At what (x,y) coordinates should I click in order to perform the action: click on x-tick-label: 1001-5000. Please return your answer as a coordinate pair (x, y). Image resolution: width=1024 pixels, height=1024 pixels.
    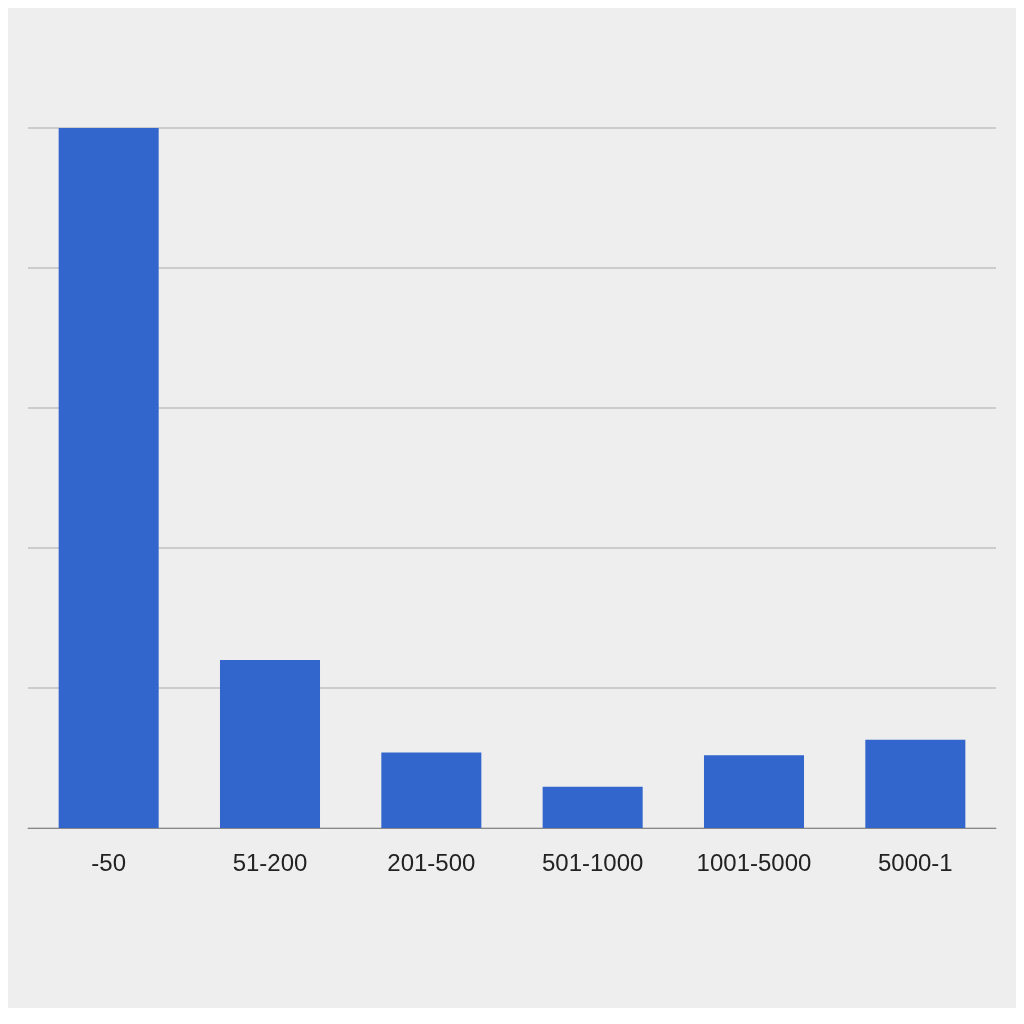
    Looking at the image, I should click on (754, 862).